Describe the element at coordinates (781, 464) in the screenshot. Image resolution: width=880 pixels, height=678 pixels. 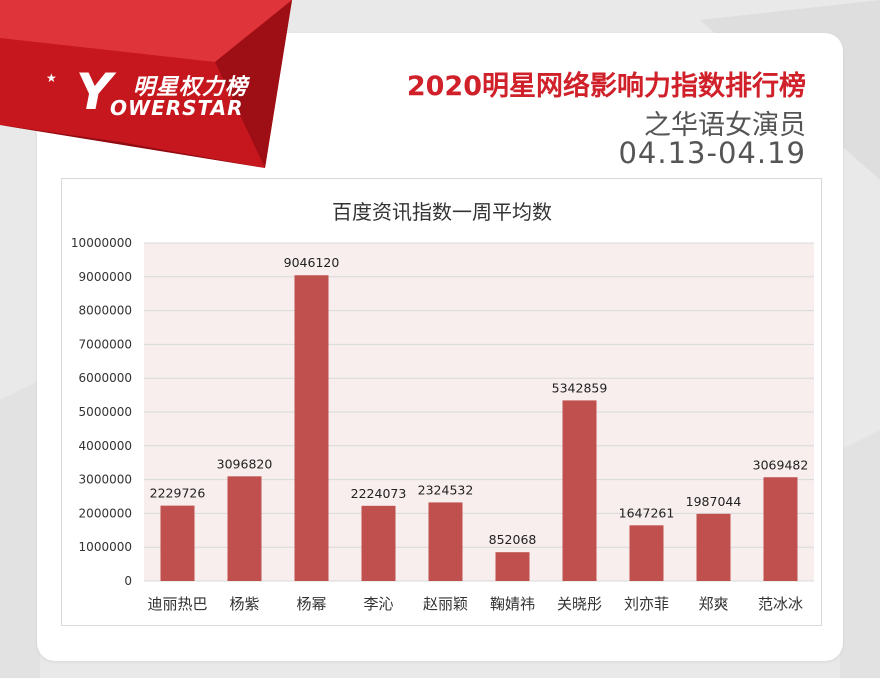
I see `bar-data-label: 3069482` at that location.